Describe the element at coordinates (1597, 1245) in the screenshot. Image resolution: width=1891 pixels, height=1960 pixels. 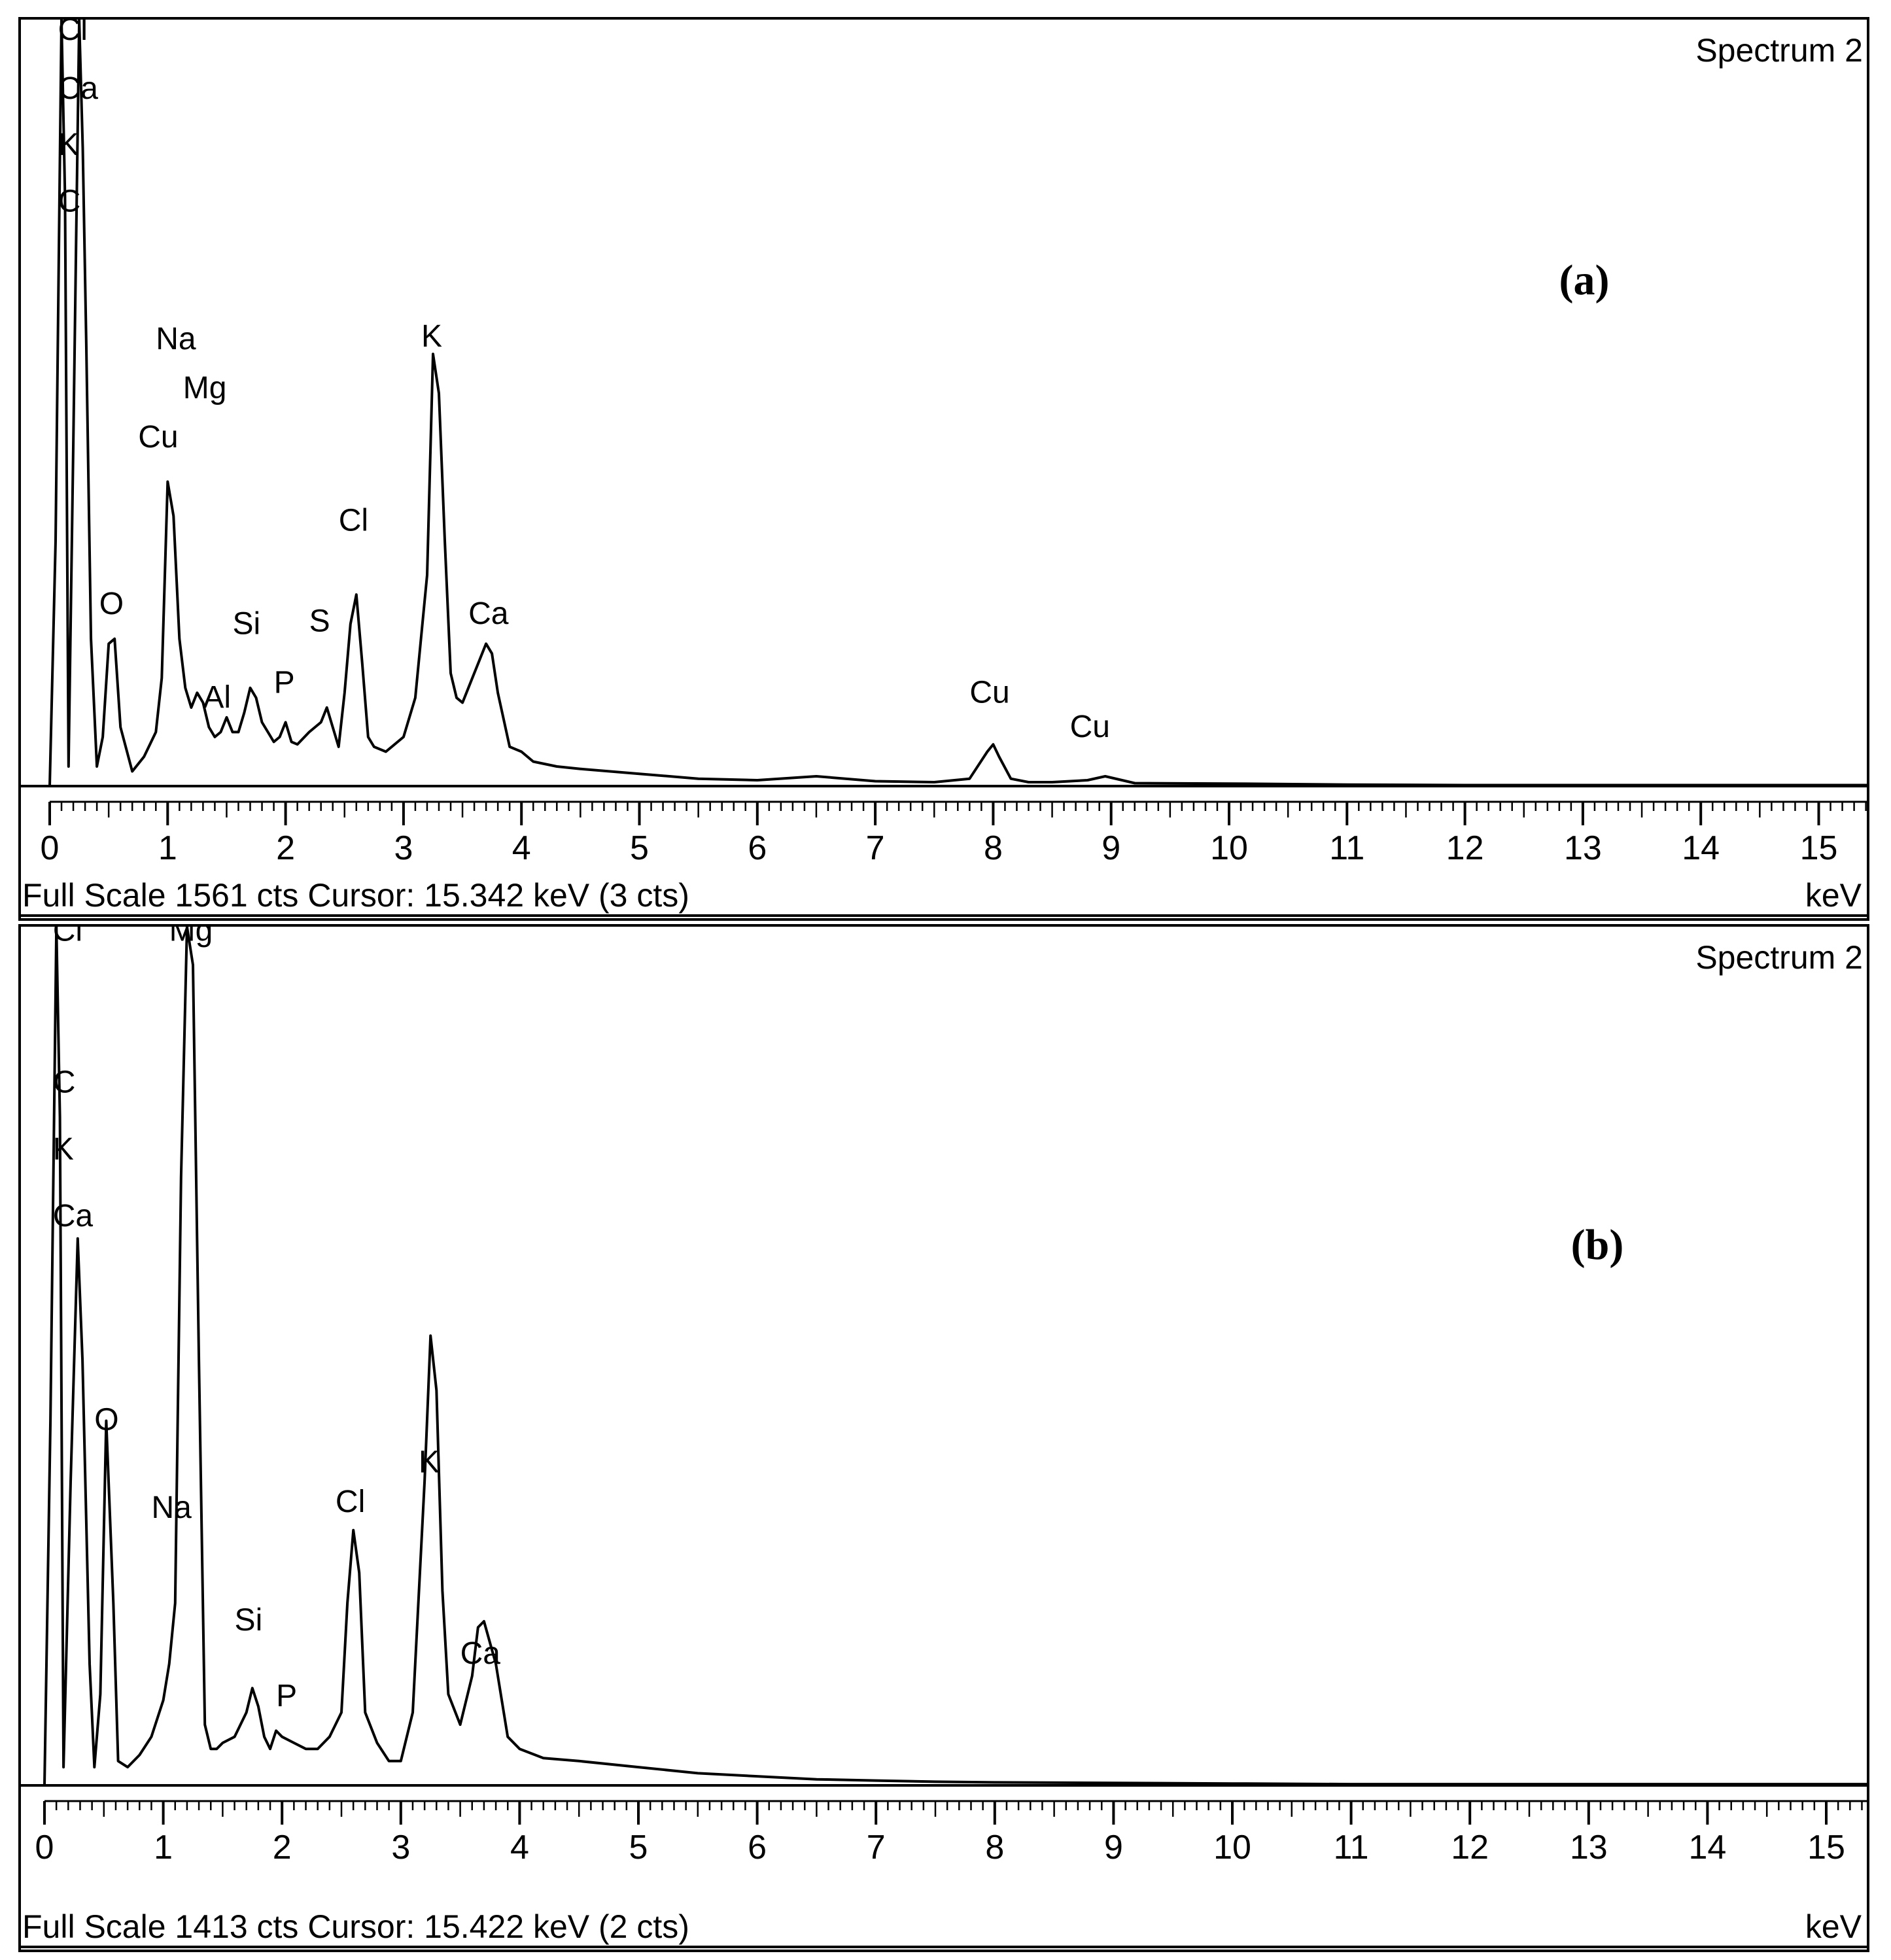
I see `panel-label: (b)` at that location.